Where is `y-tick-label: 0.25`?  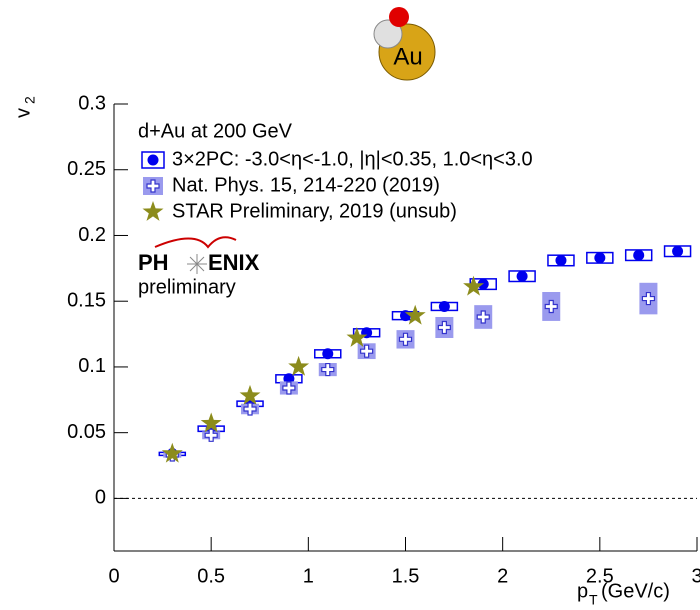 y-tick-label: 0.25 is located at coordinates (86, 169).